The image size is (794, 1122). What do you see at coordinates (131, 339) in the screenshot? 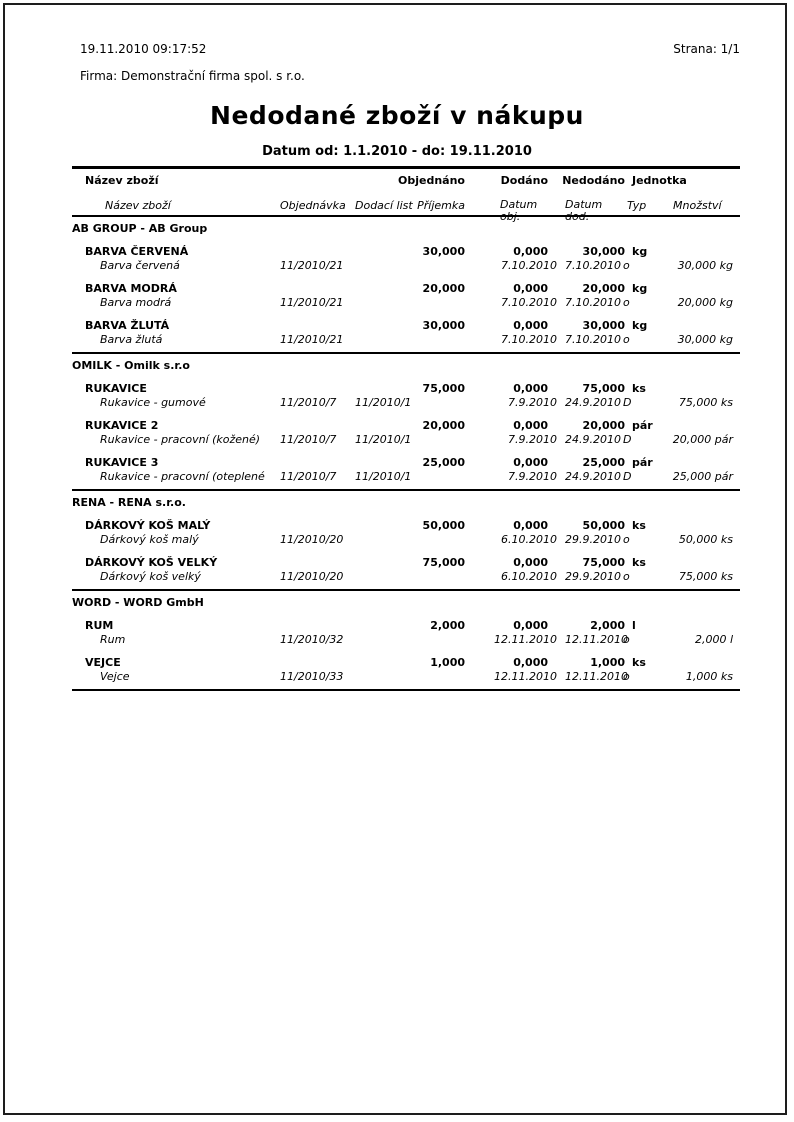
I see `item-description: Barva žlutá` at bounding box center [131, 339].